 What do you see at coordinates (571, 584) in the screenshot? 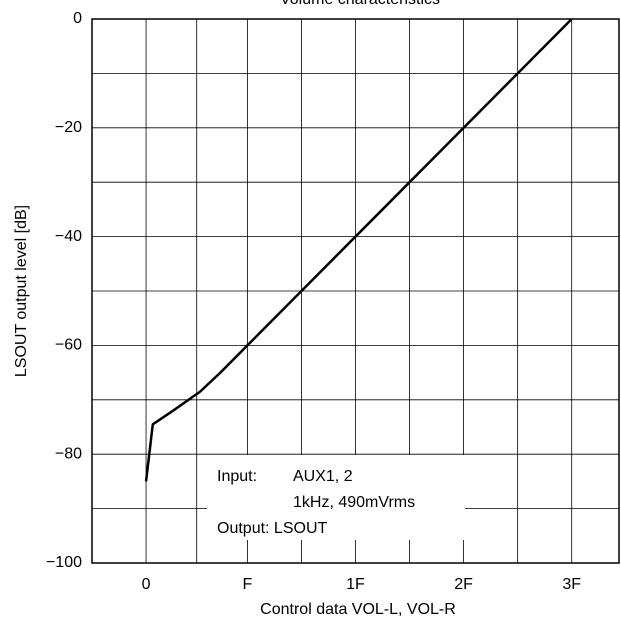
I see `x-tick-label: 3F` at bounding box center [571, 584].